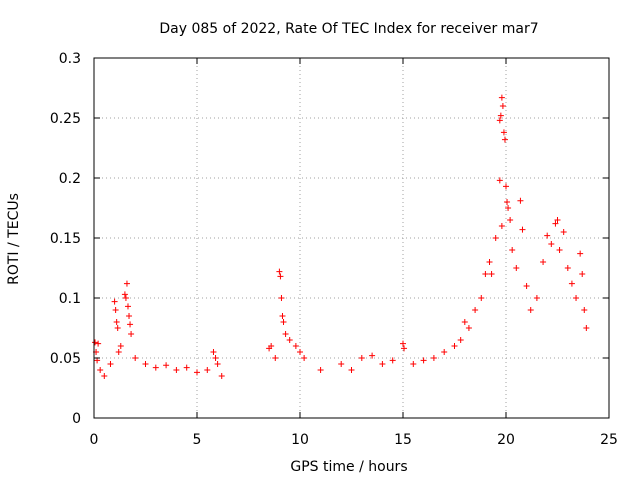  What do you see at coordinates (65, 239) in the screenshot?
I see `y-tick-label: 0.15` at bounding box center [65, 239].